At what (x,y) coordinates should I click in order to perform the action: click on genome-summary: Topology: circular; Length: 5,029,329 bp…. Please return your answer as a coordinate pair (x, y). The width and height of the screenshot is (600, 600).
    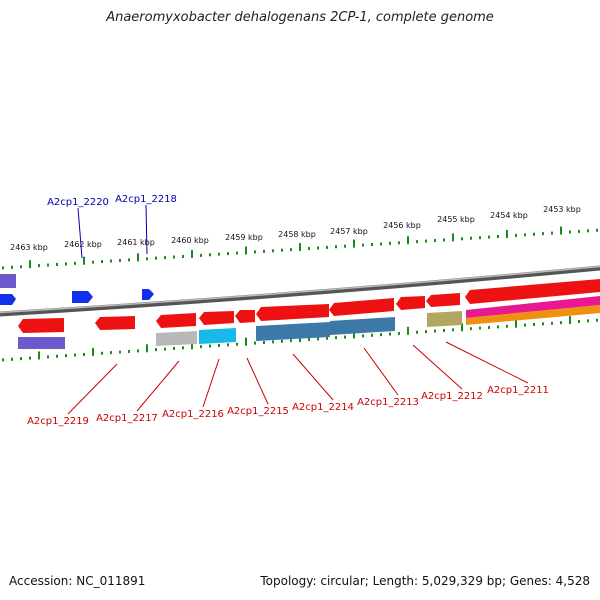
    Looking at the image, I should click on (425, 581).